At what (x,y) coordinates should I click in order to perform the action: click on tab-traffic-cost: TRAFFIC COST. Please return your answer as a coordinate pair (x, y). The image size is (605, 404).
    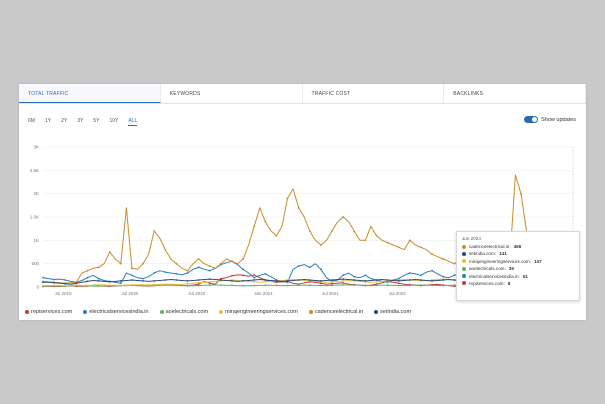
    Looking at the image, I should click on (374, 93).